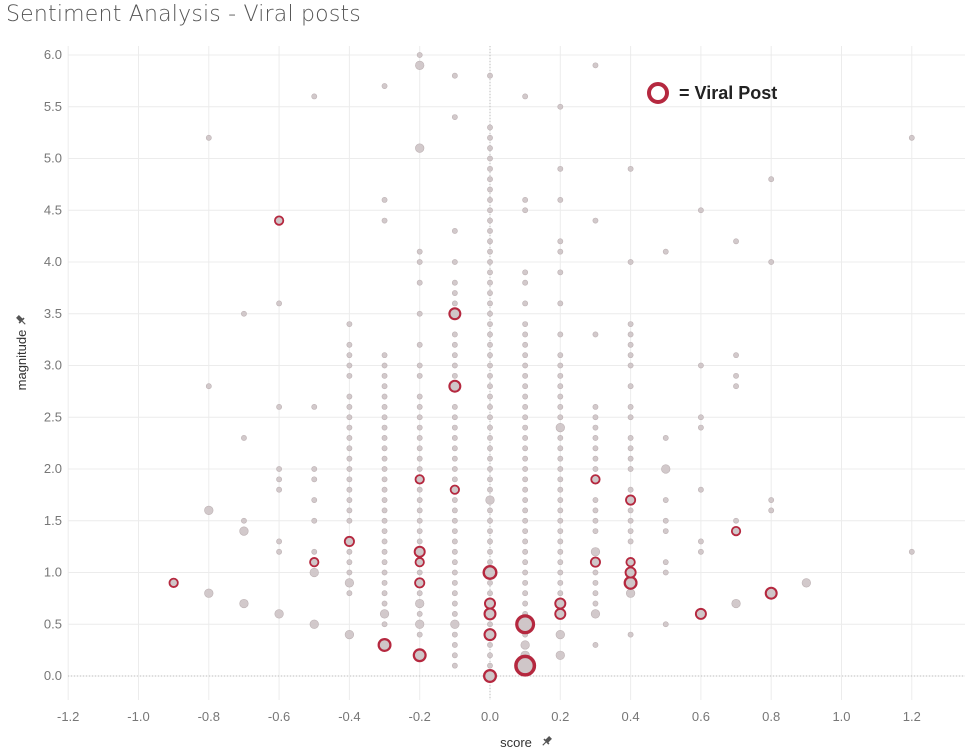 The image size is (968, 753). I want to click on x-axis-pin-icon, so click(546, 741).